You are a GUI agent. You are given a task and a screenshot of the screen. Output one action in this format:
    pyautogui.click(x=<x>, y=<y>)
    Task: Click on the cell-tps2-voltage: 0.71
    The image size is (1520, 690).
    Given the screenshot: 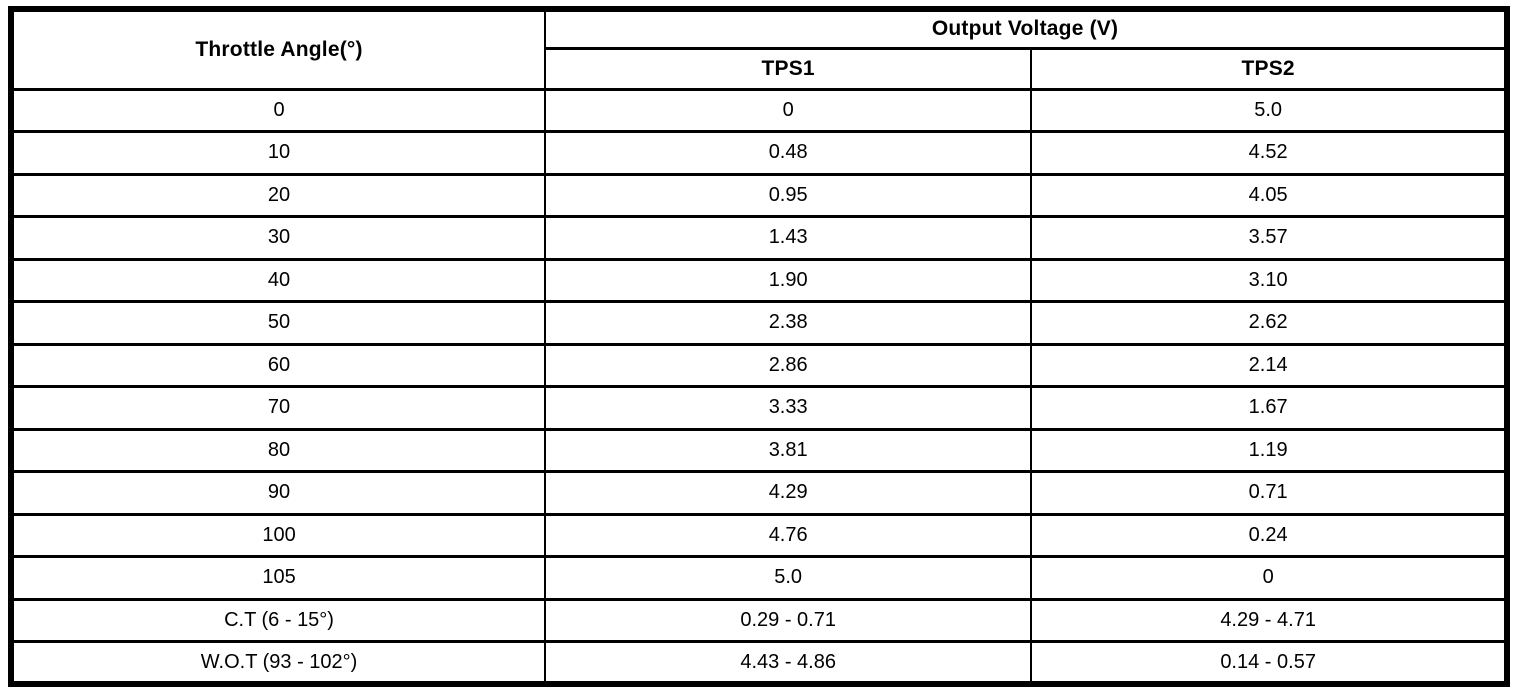 What is the action you would take?
    pyautogui.click(x=1269, y=493)
    